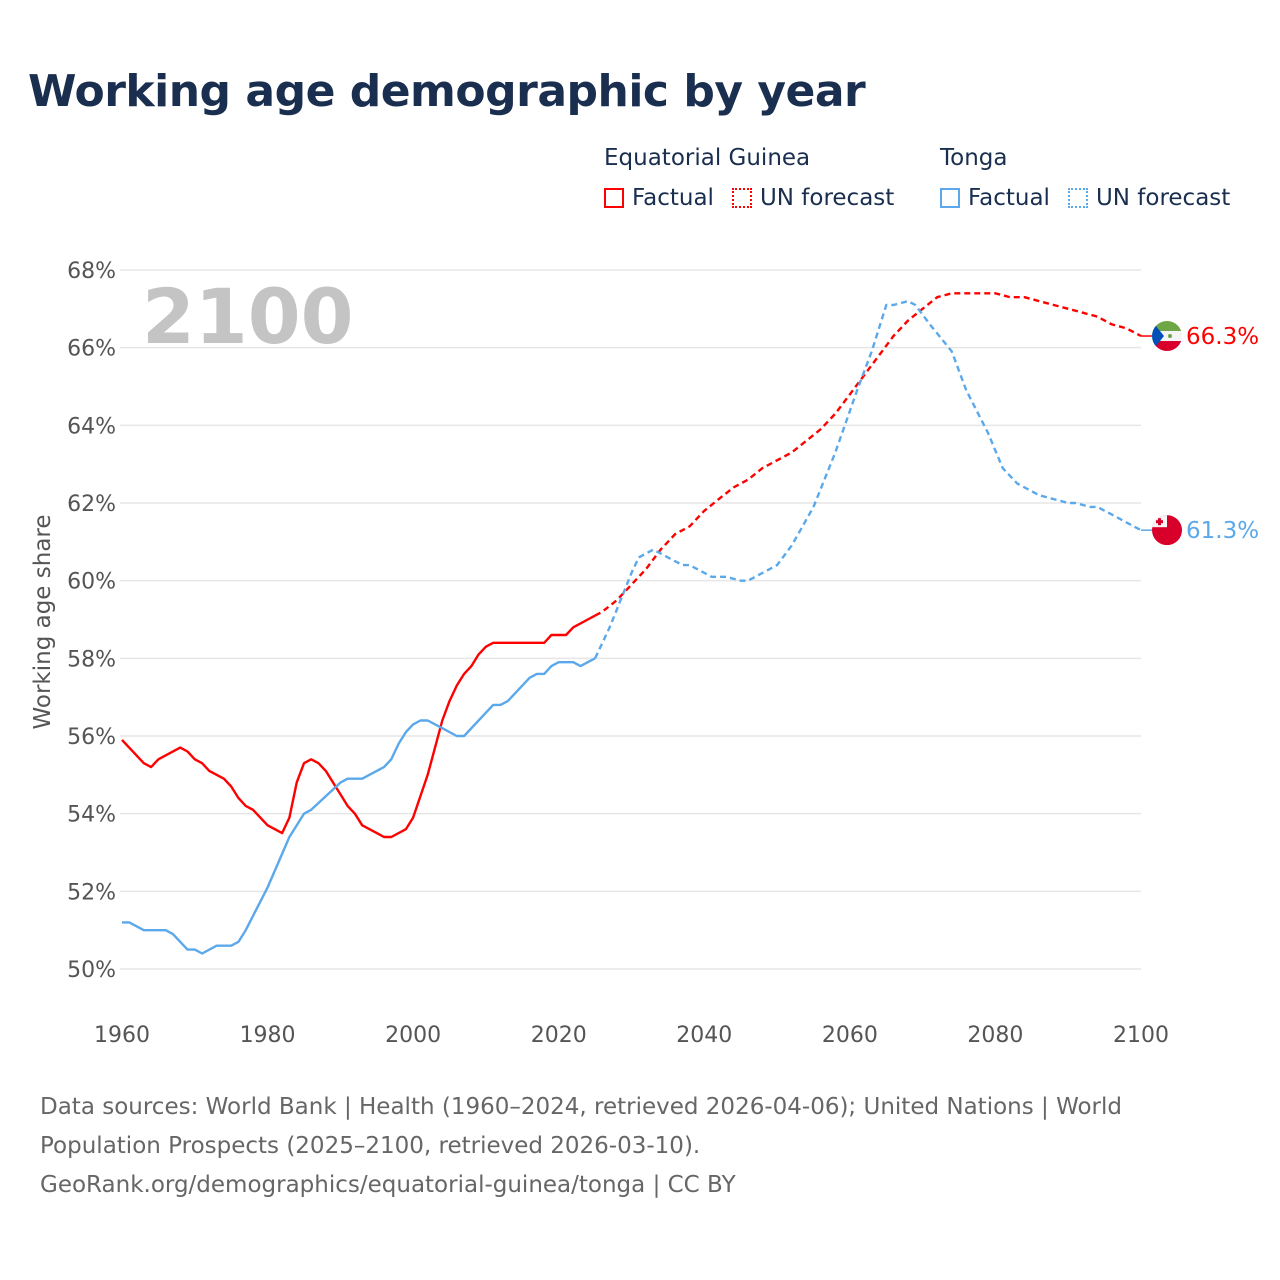 The width and height of the screenshot is (1280, 1280). I want to click on flag-emblem, so click(1170, 336).